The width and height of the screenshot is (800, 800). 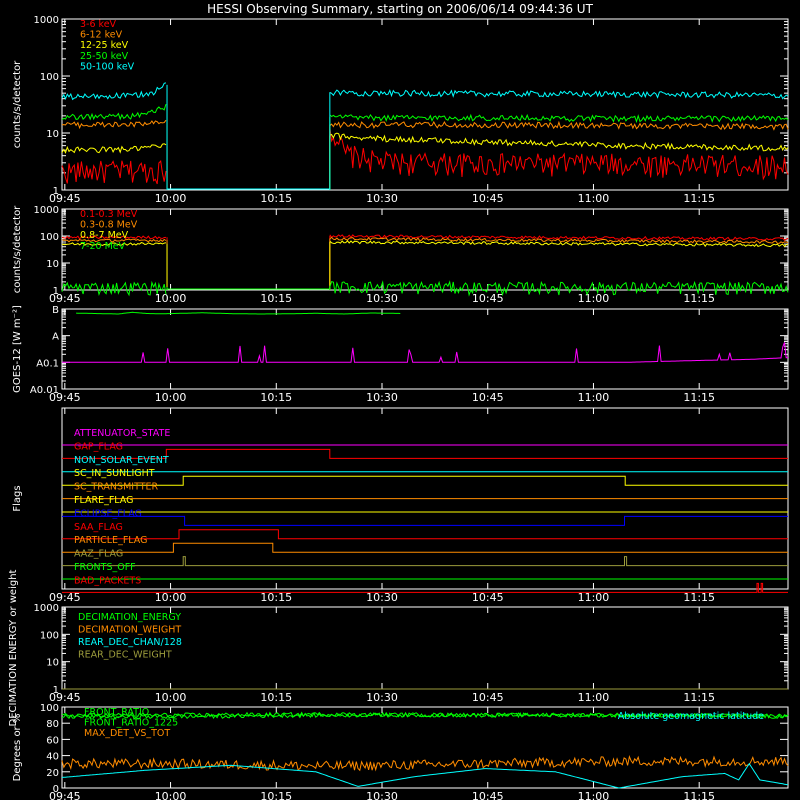 What do you see at coordinates (109, 214) in the screenshot?
I see `legend-label: 0.1-0.3 MeV` at bounding box center [109, 214].